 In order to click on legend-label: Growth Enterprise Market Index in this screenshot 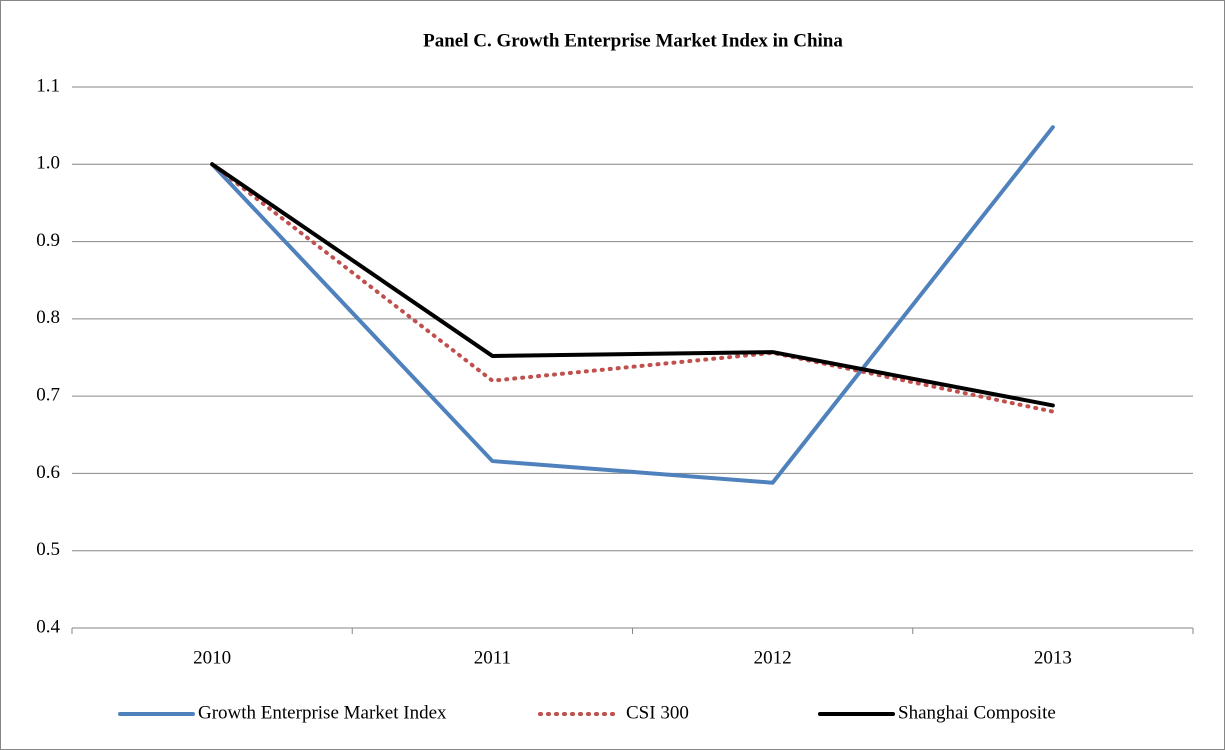, I will do `click(322, 712)`.